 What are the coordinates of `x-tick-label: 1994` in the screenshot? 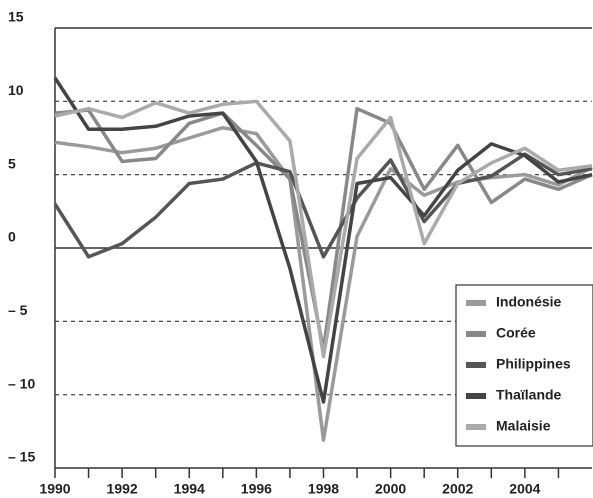 It's located at (189, 489).